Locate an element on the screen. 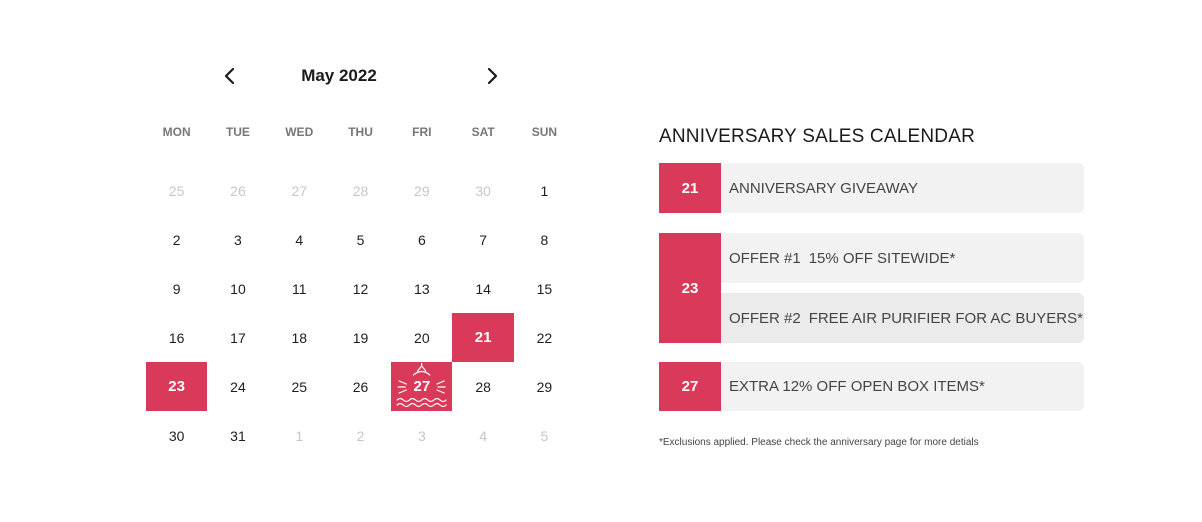 This screenshot has width=1202, height=522. calendar-day: 7 is located at coordinates (482, 239).